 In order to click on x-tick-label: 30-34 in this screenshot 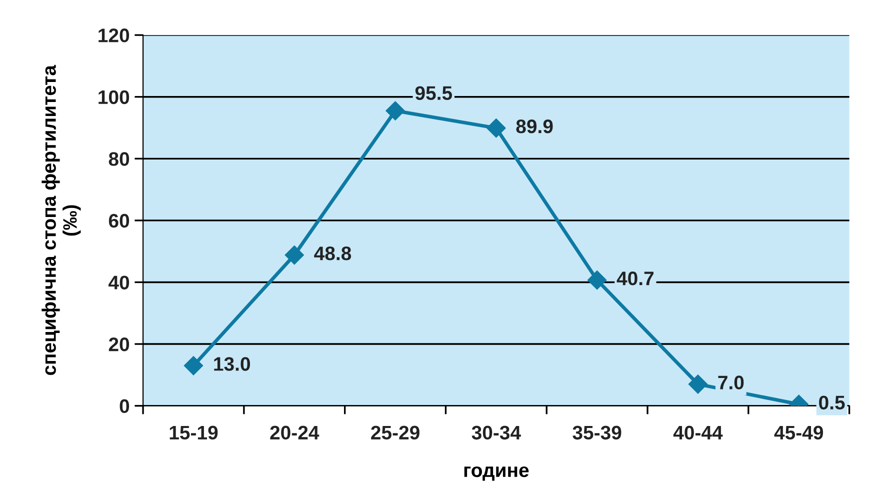, I will do `click(496, 433)`.